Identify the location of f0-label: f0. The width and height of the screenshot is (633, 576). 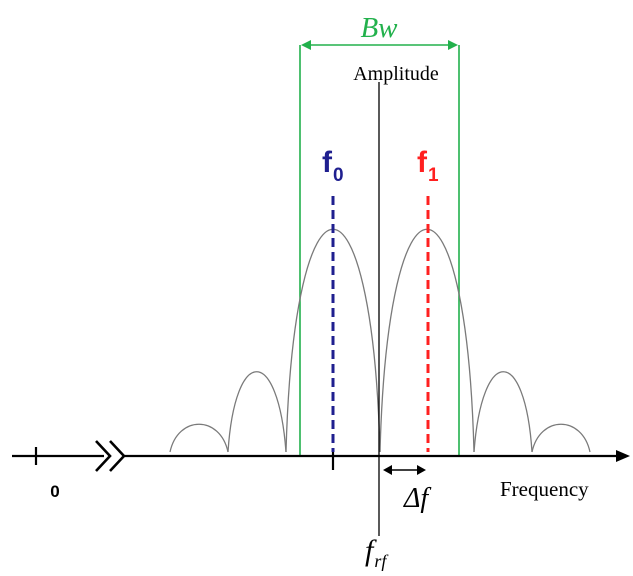
(333, 166).